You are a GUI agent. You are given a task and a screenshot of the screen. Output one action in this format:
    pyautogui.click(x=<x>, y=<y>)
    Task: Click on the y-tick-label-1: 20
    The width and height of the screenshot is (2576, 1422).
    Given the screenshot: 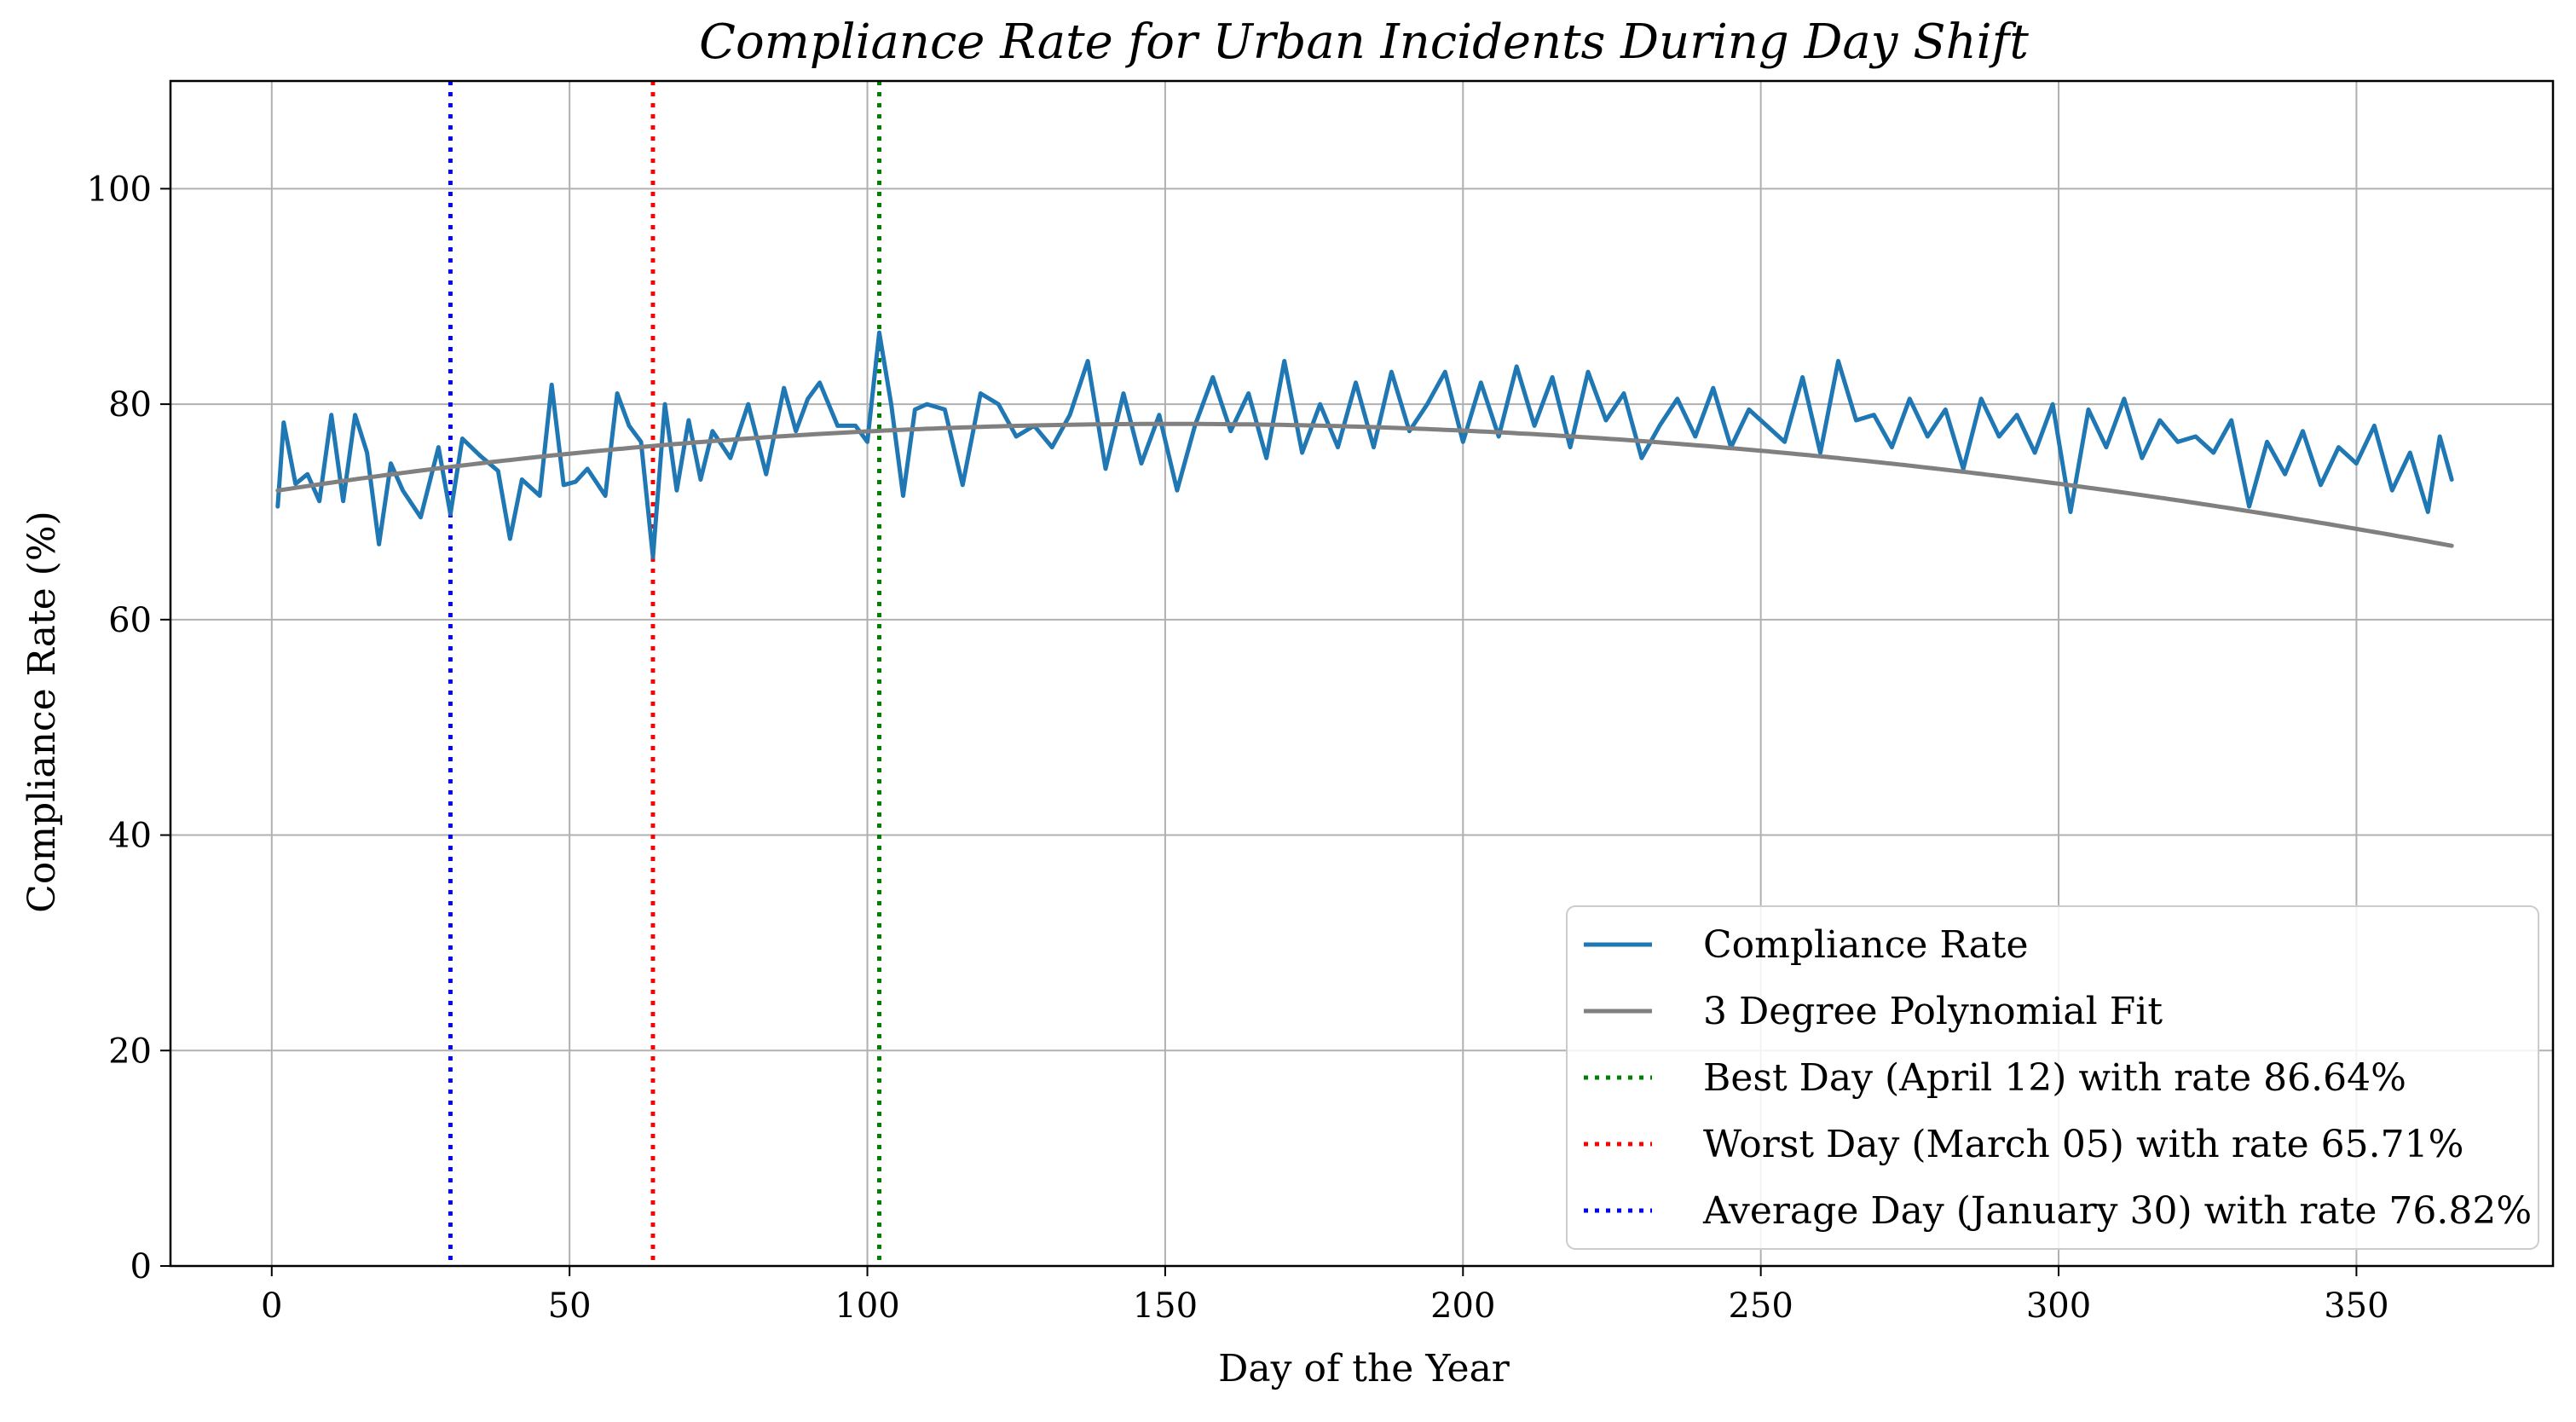 What is the action you would take?
    pyautogui.click(x=130, y=1052)
    